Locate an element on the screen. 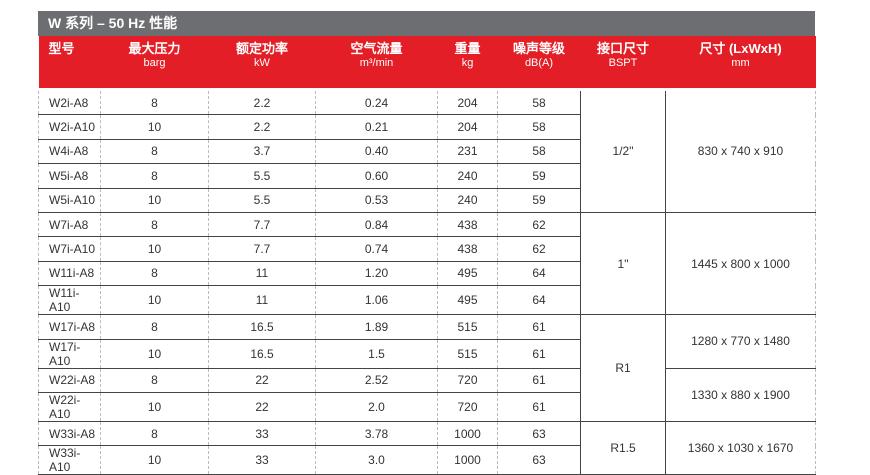 This screenshot has width=870, height=475. column-header: 型号 is located at coordinates (69, 63).